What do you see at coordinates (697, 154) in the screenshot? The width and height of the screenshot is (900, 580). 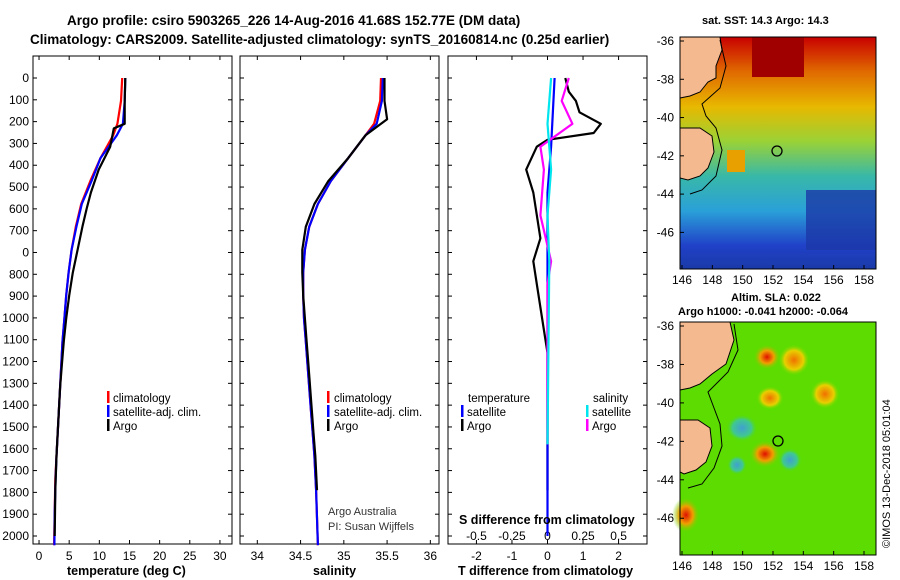 I see `sst-tasmania` at bounding box center [697, 154].